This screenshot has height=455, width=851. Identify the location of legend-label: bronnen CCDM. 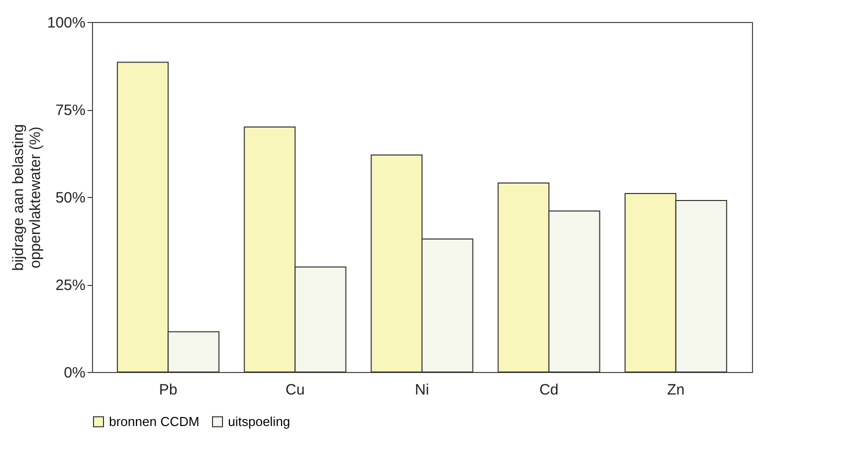
(154, 421).